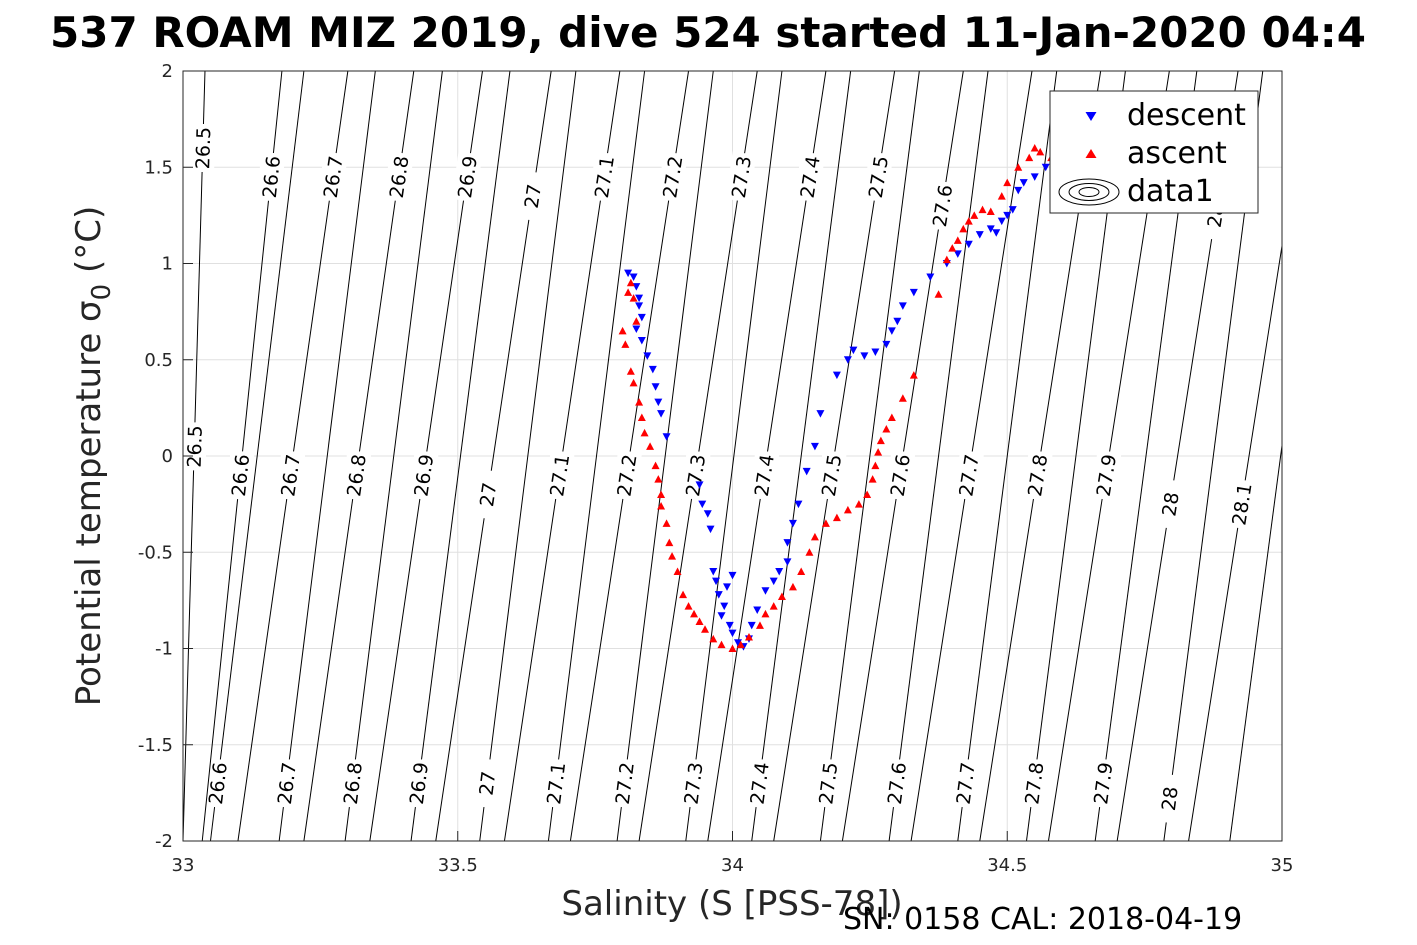  I want to click on y-tick-label: 1.5, so click(158, 167).